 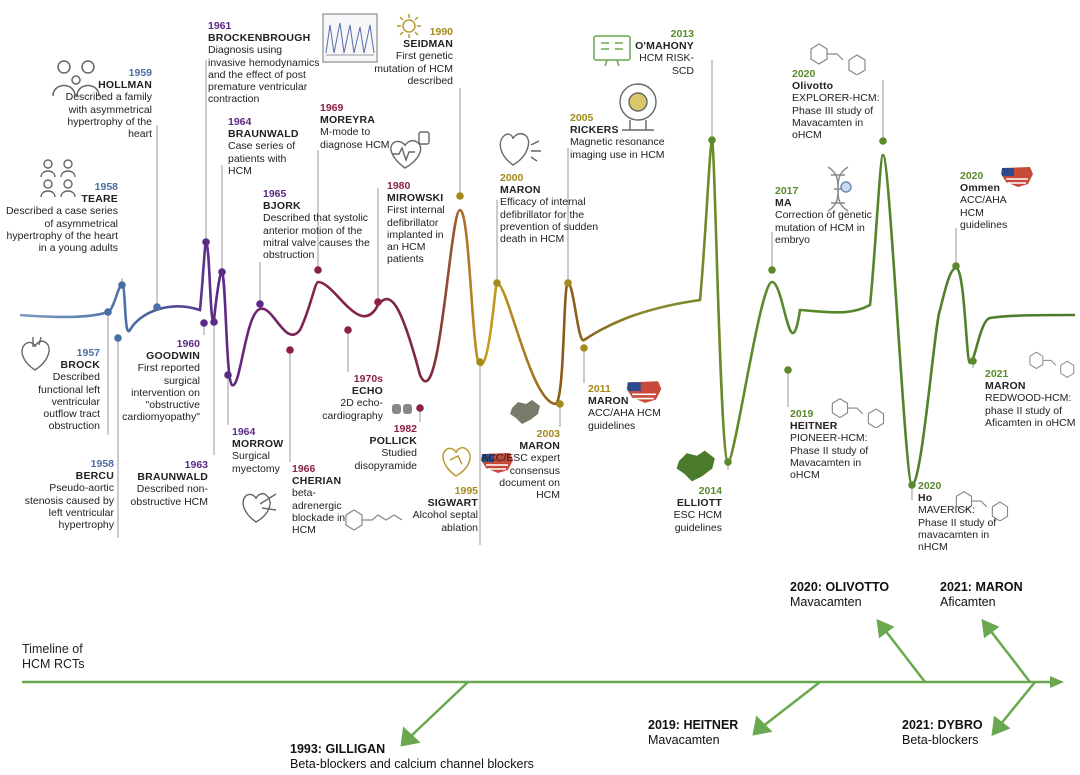 I want to click on event-year: 2021, so click(x=997, y=374).